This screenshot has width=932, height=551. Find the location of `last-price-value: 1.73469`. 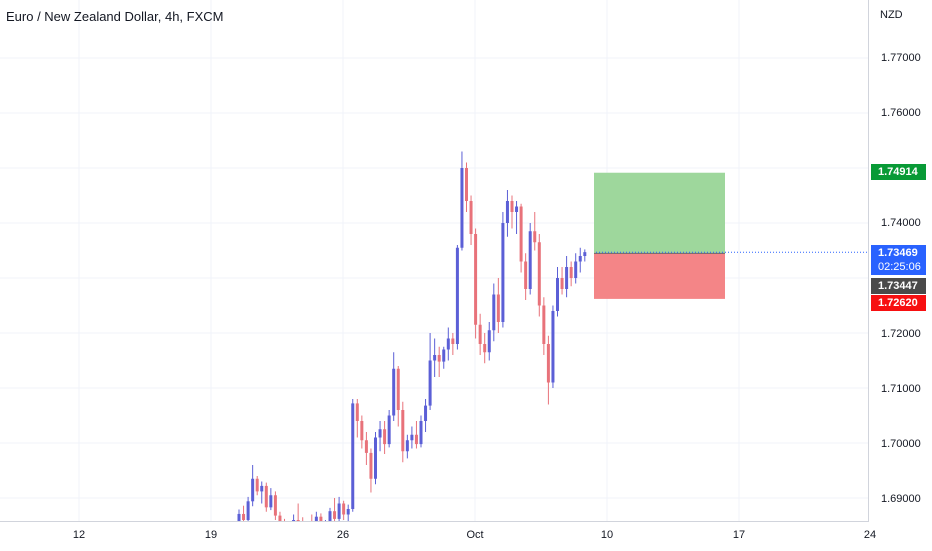

last-price-value: 1.73469 is located at coordinates (898, 253).